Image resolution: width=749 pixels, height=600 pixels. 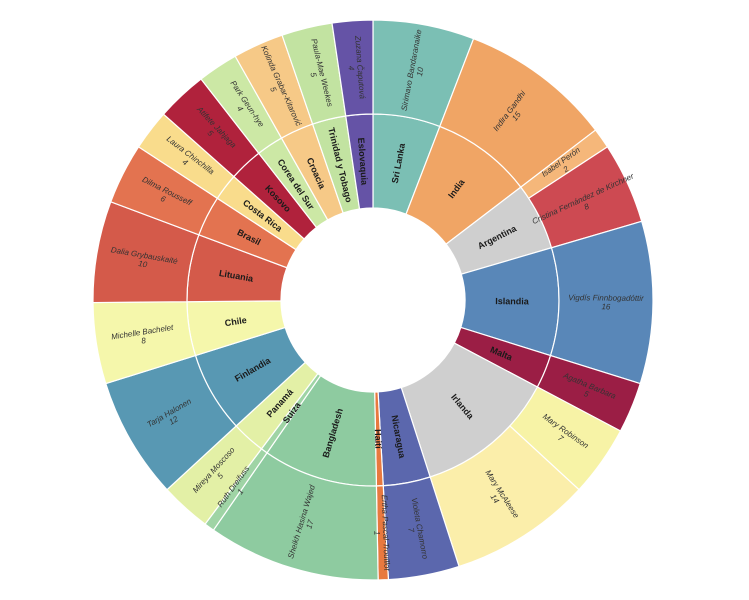 What do you see at coordinates (587, 207) in the screenshot?
I see `leader-value-cristina-fernandez-de-kirchner: 8` at bounding box center [587, 207].